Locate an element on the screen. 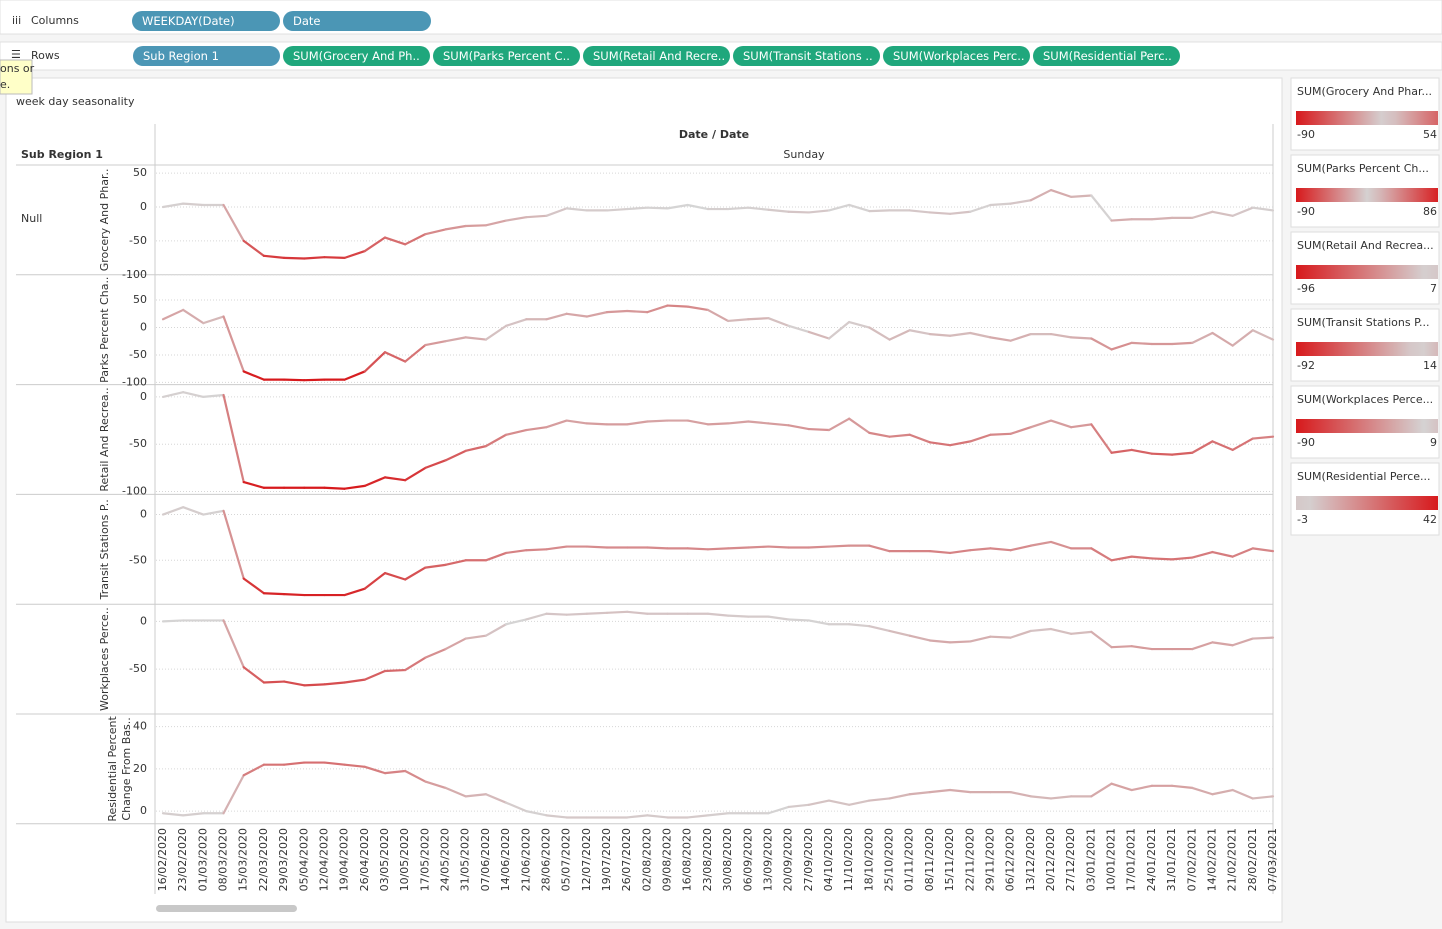 This screenshot has width=1442, height=929. x-tick-label: 01/03/2020 is located at coordinates (202, 859).